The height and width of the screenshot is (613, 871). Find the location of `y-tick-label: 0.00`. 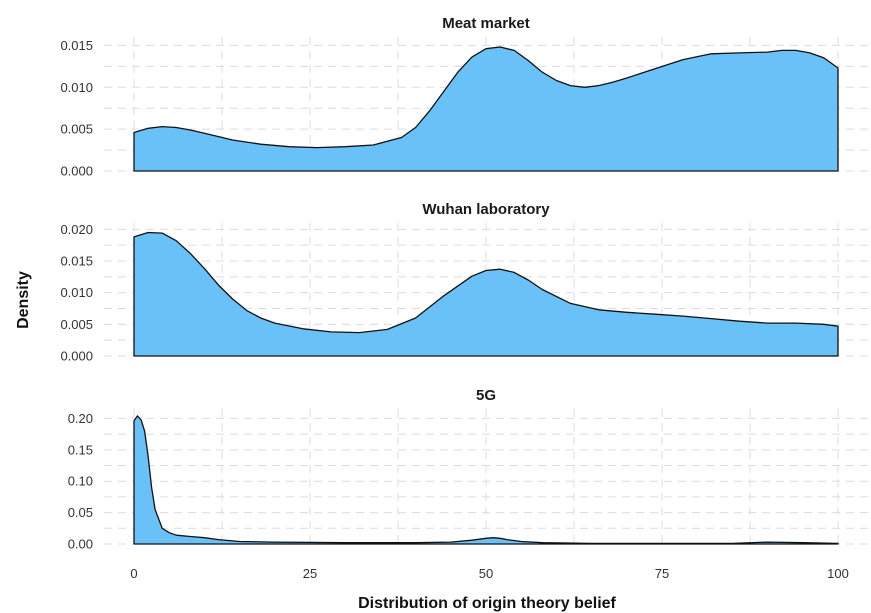

y-tick-label: 0.00 is located at coordinates (80, 544).